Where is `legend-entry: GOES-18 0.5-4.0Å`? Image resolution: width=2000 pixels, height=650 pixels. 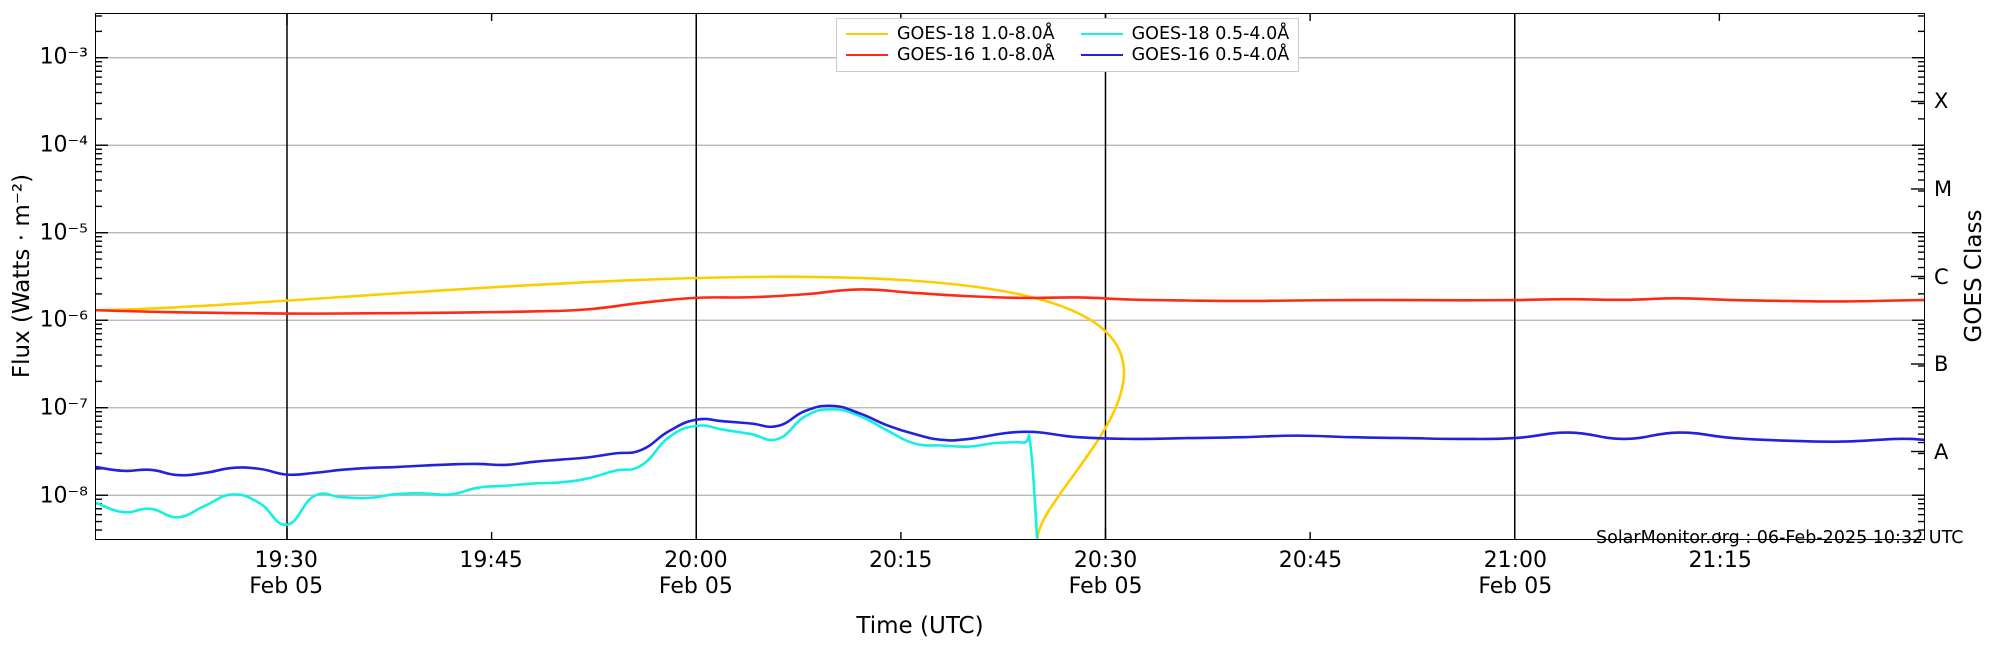
legend-entry: GOES-18 0.5-4.0Å is located at coordinates (1185, 34).